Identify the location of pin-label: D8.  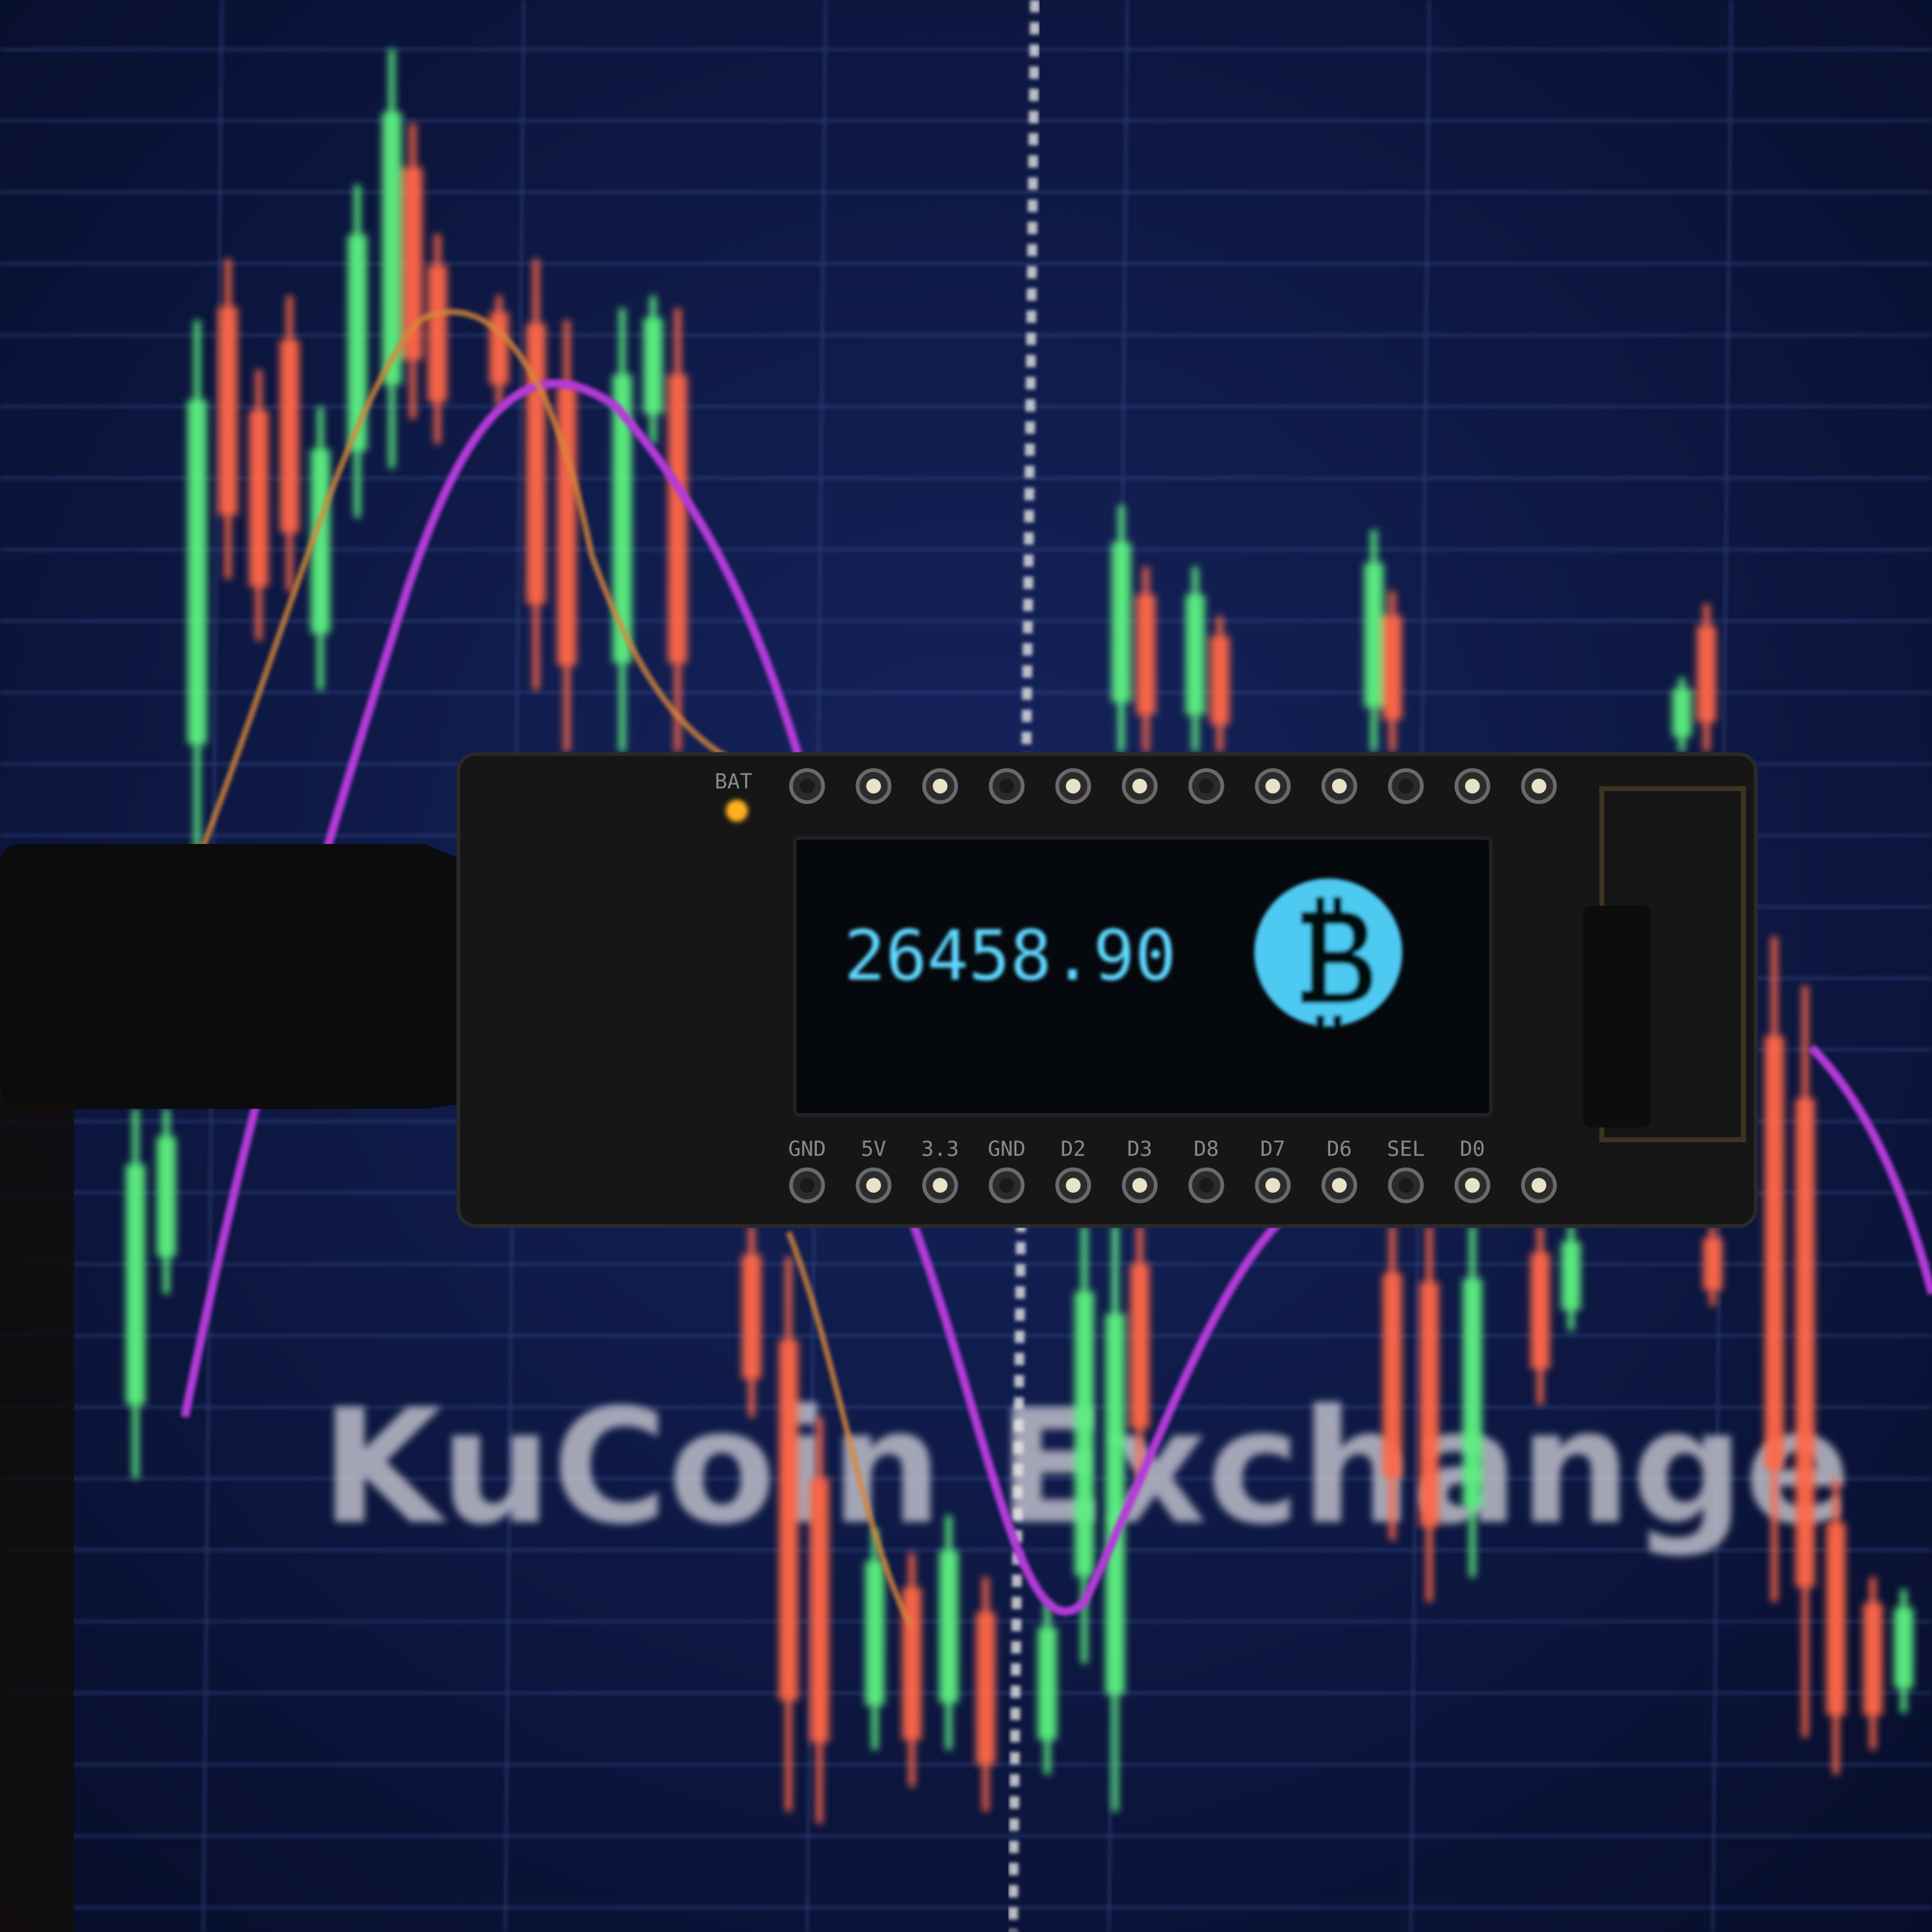
(1206, 1148).